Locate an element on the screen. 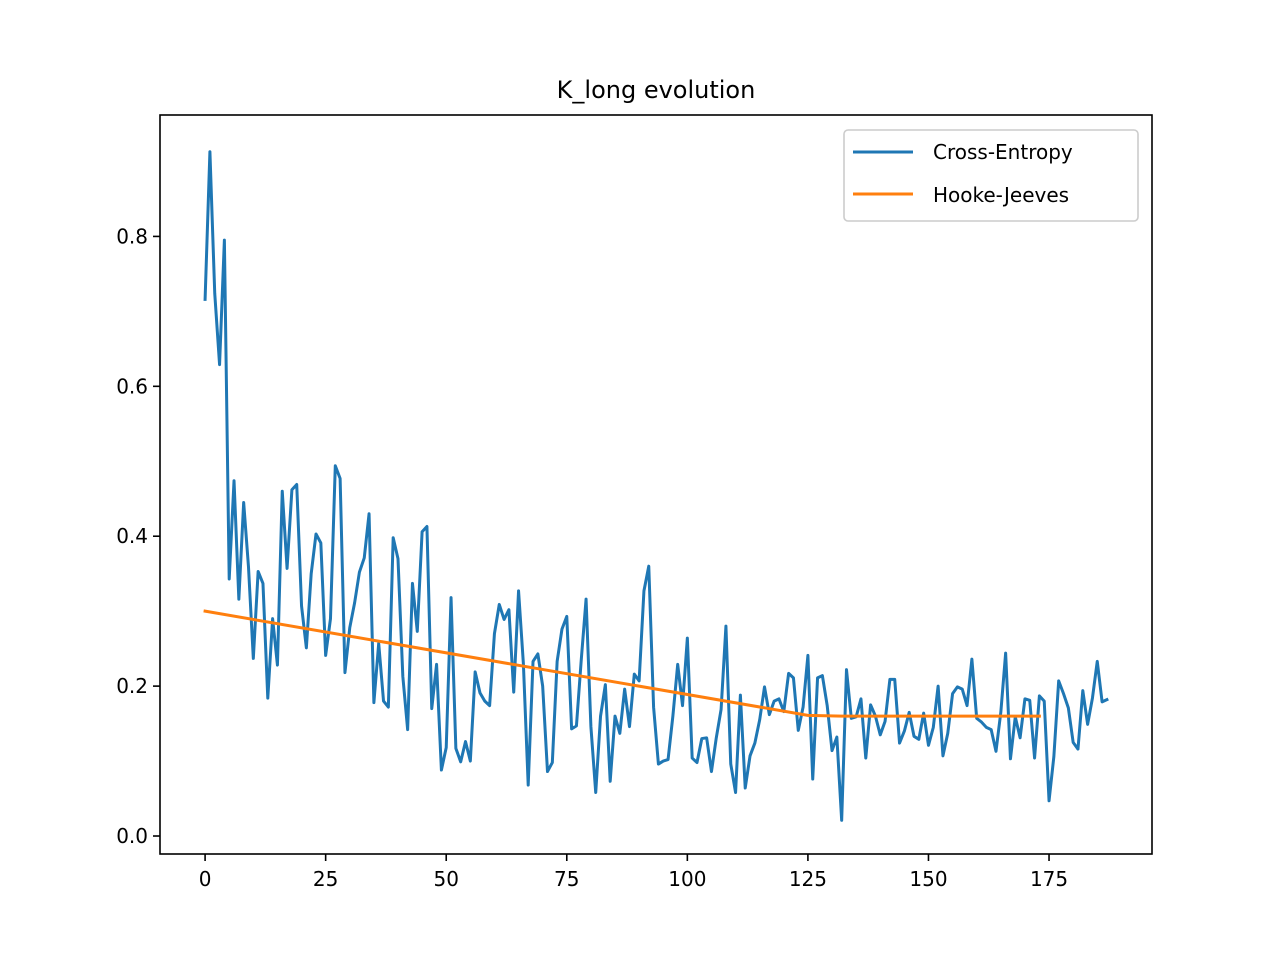 This screenshot has height=960, width=1280. x-axis: 0 25 50 75 100 125 150 175 is located at coordinates (633, 872).